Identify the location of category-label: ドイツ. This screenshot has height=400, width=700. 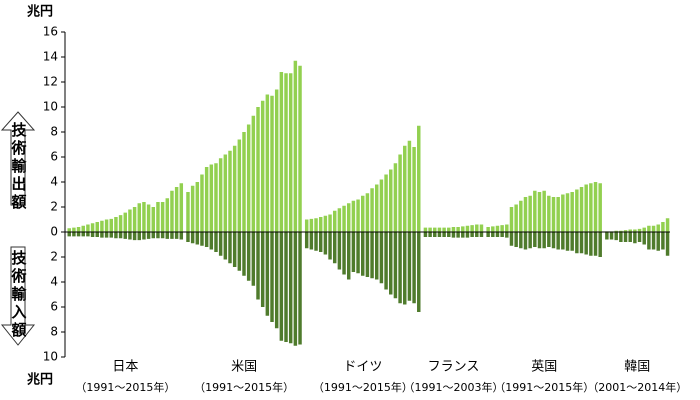
(362, 367).